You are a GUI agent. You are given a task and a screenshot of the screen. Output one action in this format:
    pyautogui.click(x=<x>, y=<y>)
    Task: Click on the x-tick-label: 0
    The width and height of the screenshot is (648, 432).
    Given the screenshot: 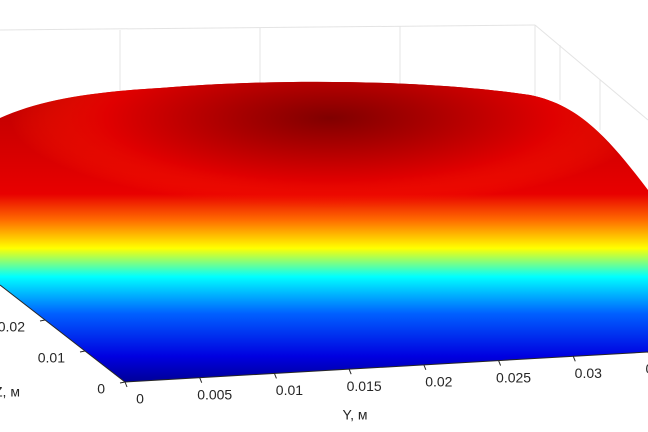 What is the action you would take?
    pyautogui.click(x=140, y=399)
    